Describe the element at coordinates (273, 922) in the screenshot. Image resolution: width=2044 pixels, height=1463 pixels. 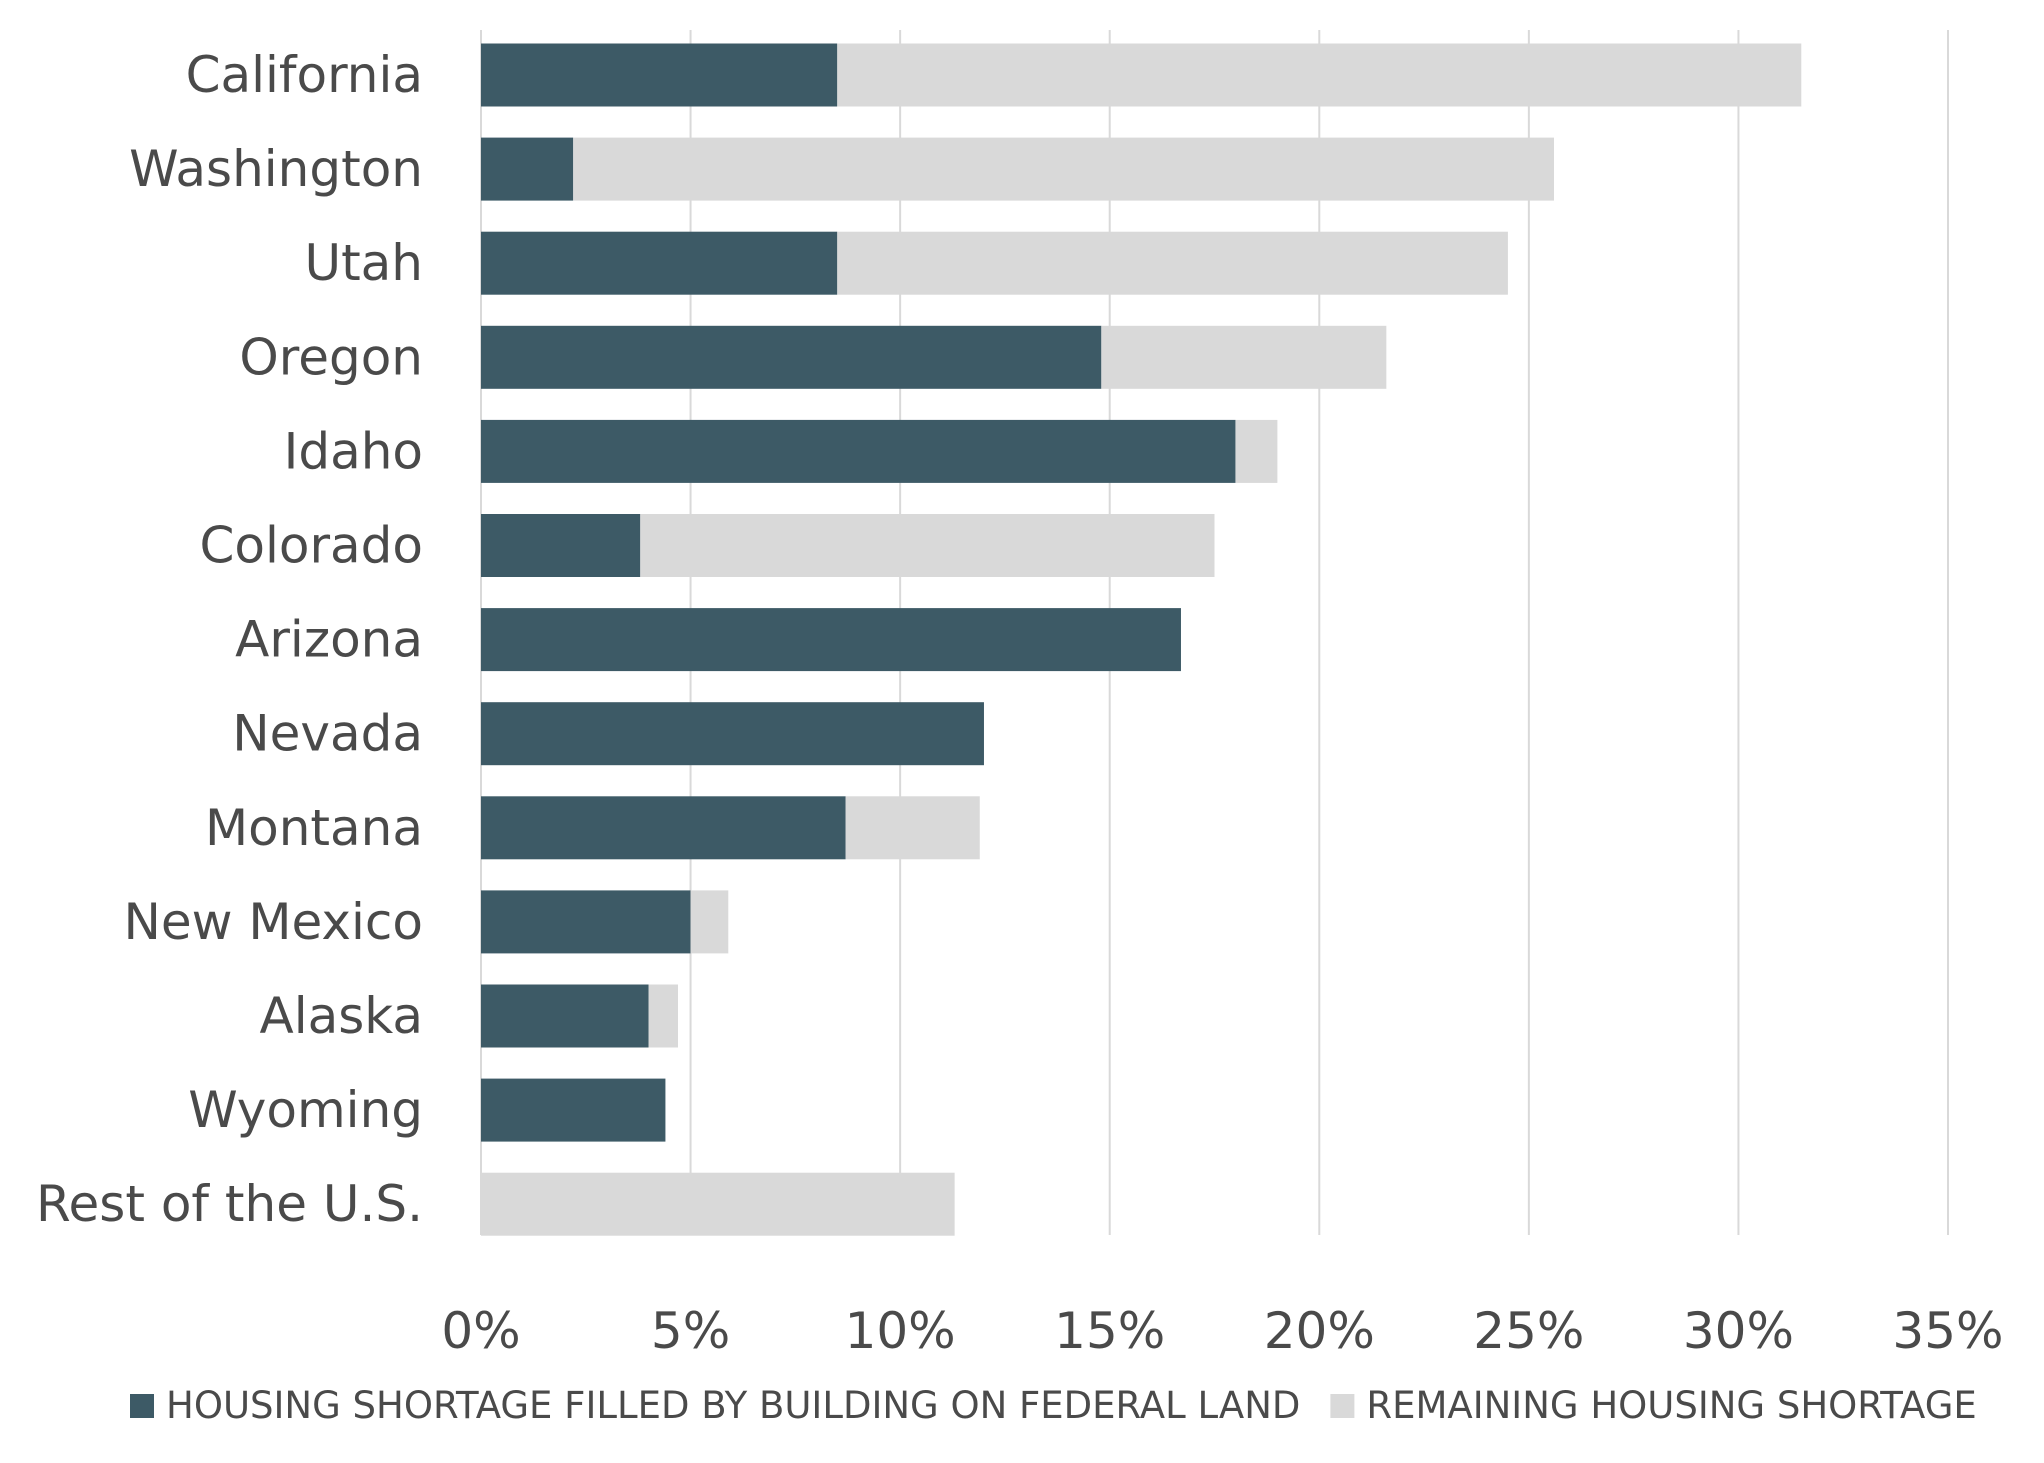
I see `category-label-new-mexico: New Mexico` at that location.